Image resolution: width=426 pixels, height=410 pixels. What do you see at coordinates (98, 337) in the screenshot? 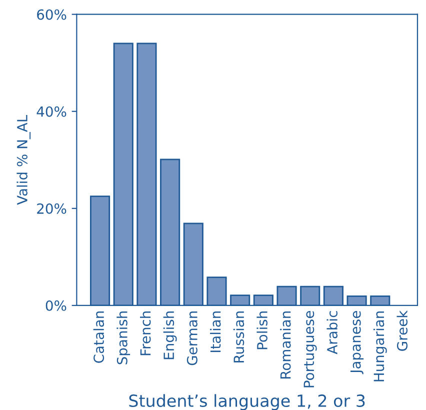
I see `x-tick-label: Catalan` at bounding box center [98, 337].